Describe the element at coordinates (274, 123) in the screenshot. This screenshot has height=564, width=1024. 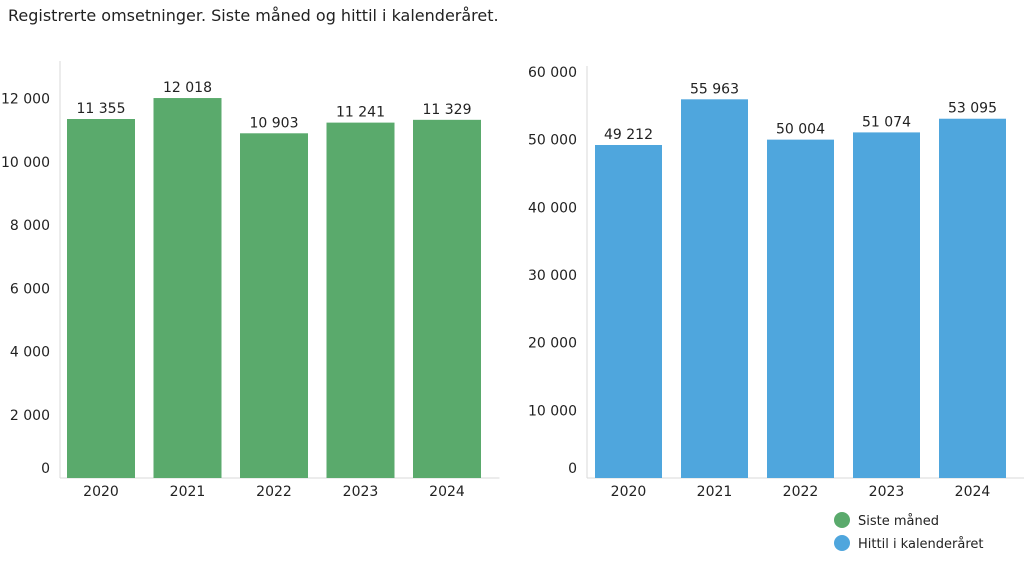
I see `data-label: 10 903` at that location.